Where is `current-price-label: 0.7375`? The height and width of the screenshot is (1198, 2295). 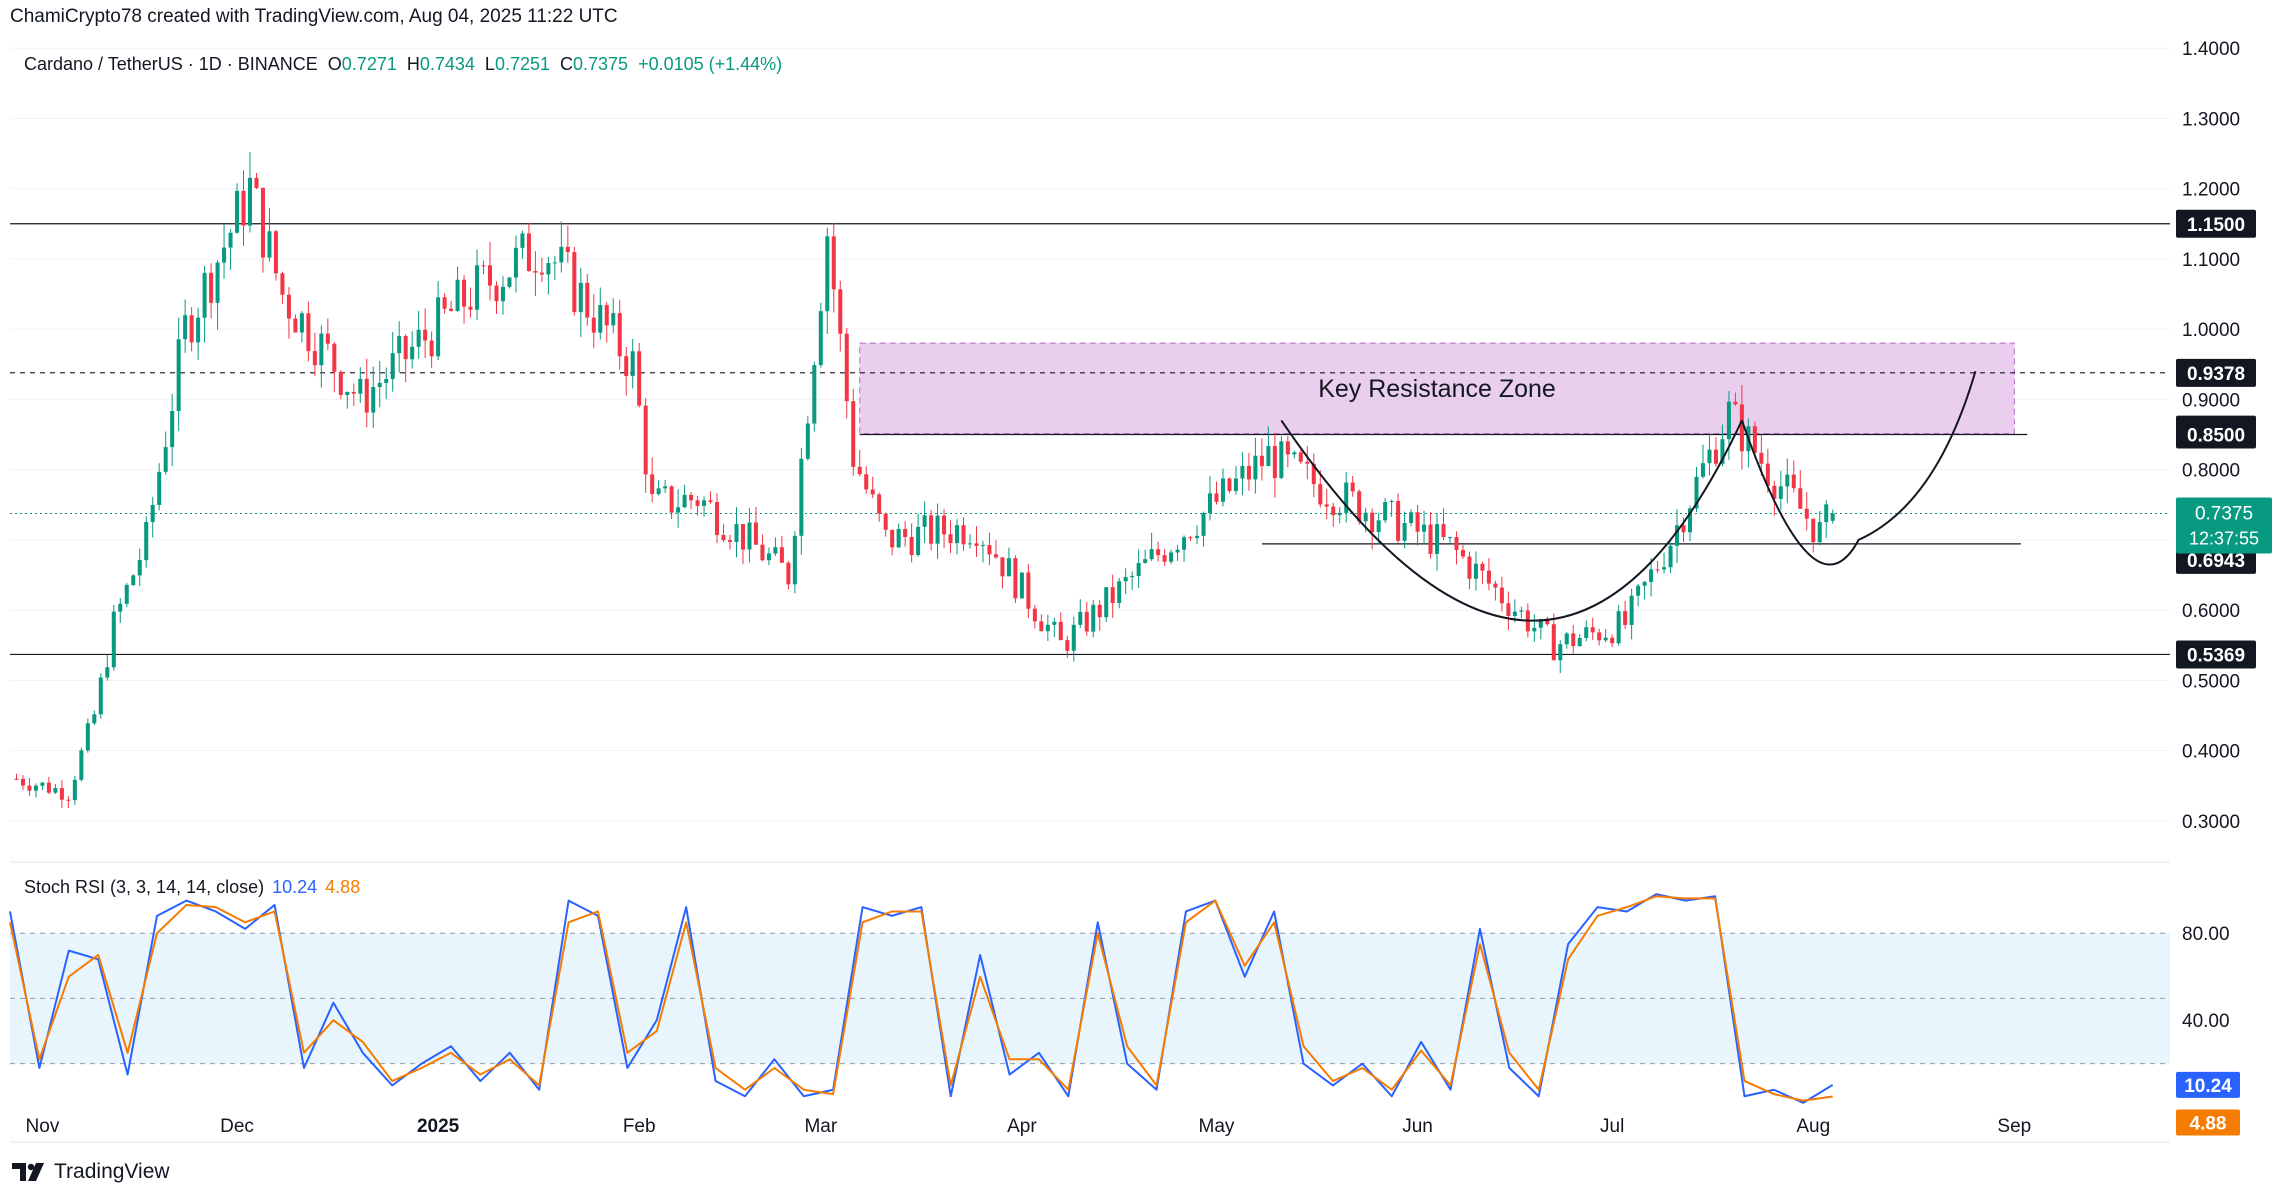 current-price-label: 0.7375 is located at coordinates (2224, 514).